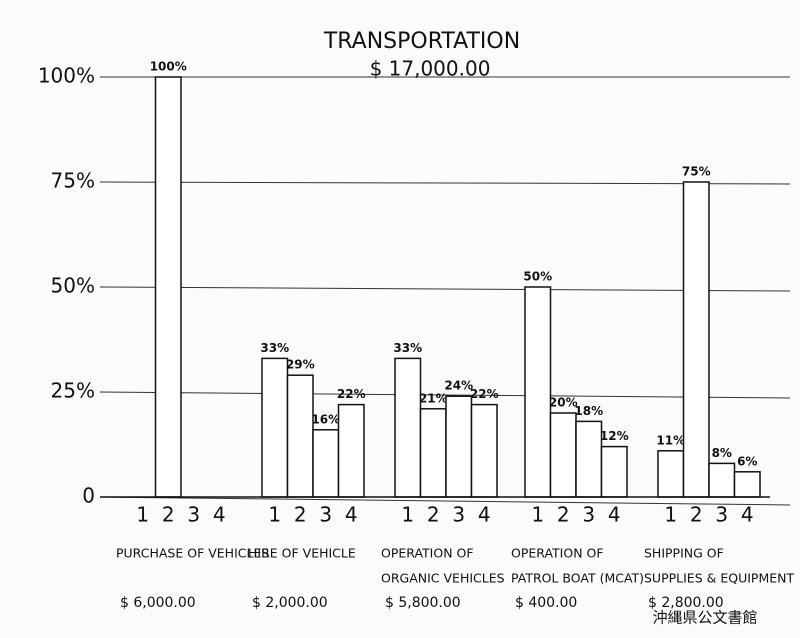 This screenshot has width=800, height=638. Describe the element at coordinates (421, 41) in the screenshot. I see `chart-title: TRANSPORTATION` at that location.